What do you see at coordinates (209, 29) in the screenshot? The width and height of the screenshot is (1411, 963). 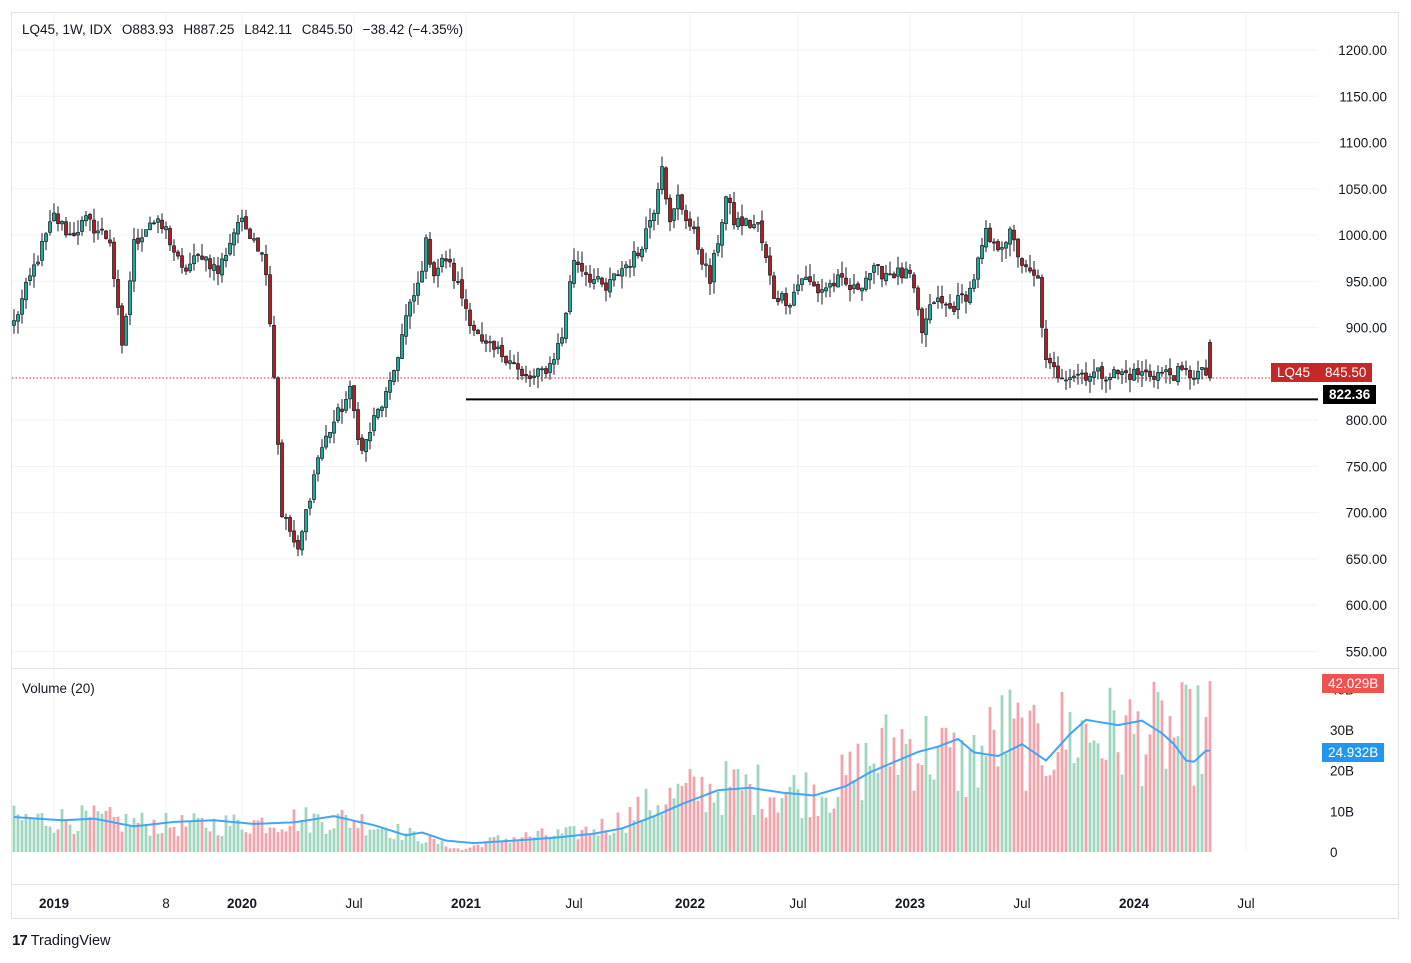 I see `high-value: H887.25` at bounding box center [209, 29].